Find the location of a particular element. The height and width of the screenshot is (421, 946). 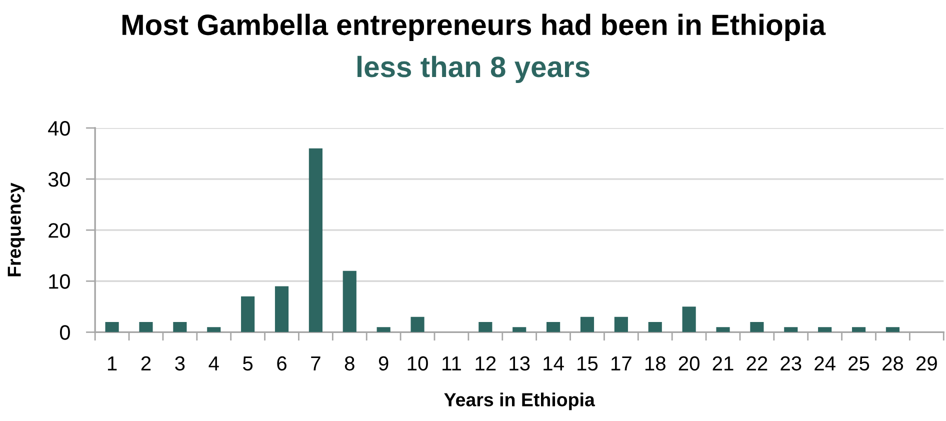

x-tick-label: 10 is located at coordinates (418, 363).